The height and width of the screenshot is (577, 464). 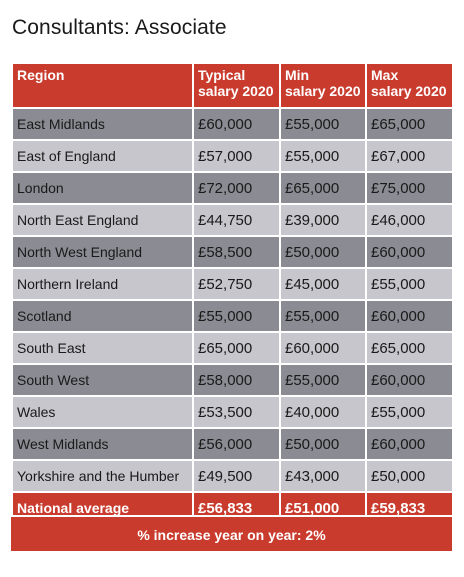 What do you see at coordinates (323, 348) in the screenshot?
I see `min-salary-cell: £60,000` at bounding box center [323, 348].